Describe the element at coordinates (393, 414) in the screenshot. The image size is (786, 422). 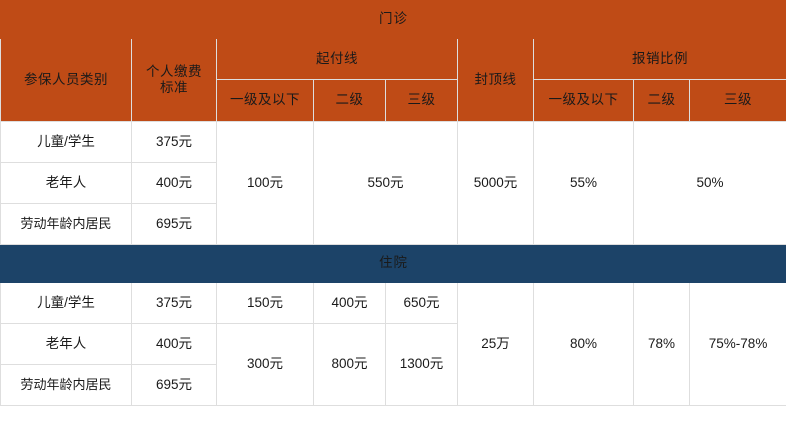
I see `bottom-spacer` at that location.